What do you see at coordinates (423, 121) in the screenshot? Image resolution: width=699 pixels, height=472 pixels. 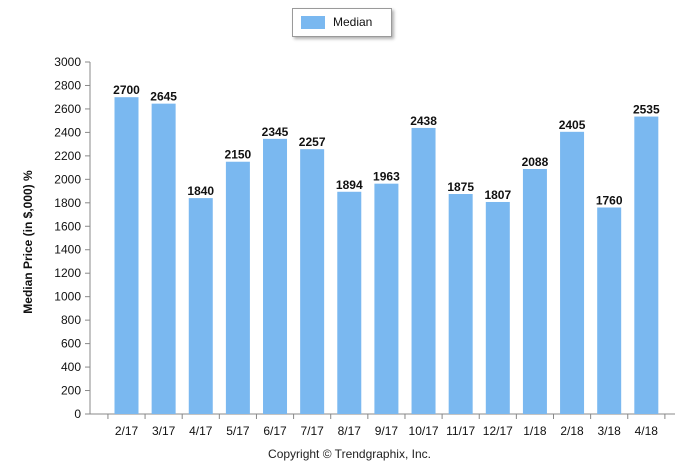 I see `data-label: 2438` at bounding box center [423, 121].